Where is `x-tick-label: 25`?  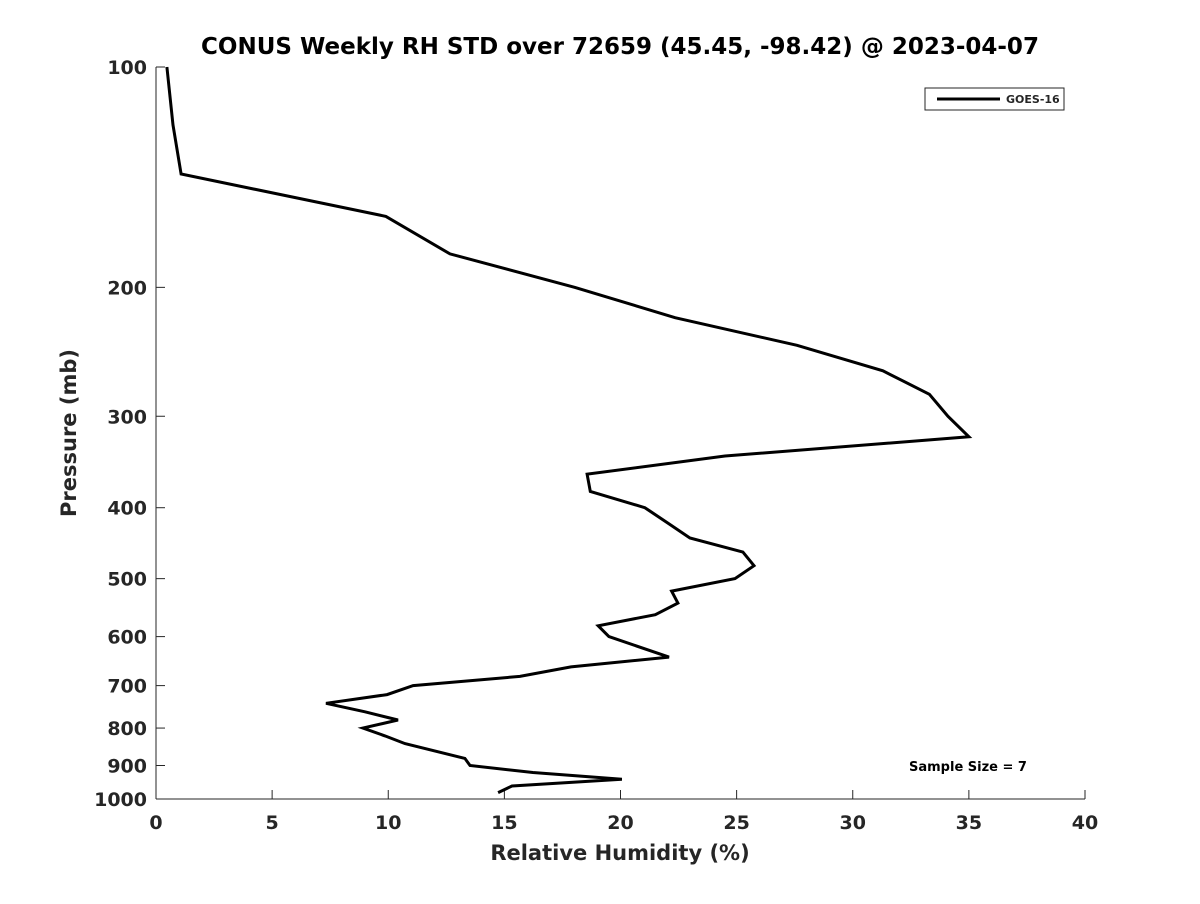
x-tick-label: 25 is located at coordinates (736, 823).